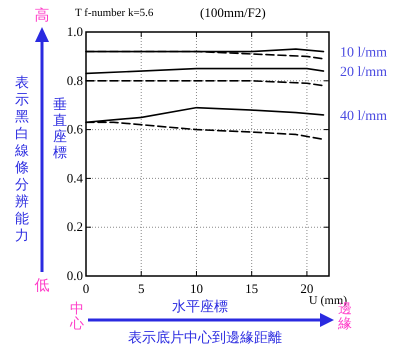  What do you see at coordinates (364, 53) in the screenshot?
I see `series-label: 10 l/mm` at bounding box center [364, 53].